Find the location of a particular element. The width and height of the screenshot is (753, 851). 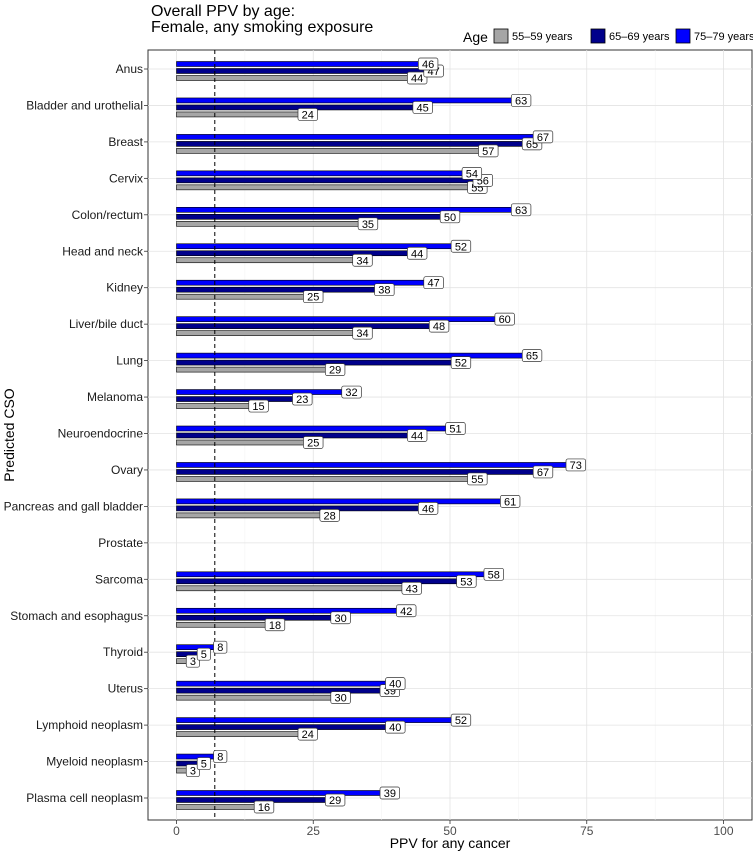

value-label-thyroid-65-69-years: 5 is located at coordinates (204, 655).